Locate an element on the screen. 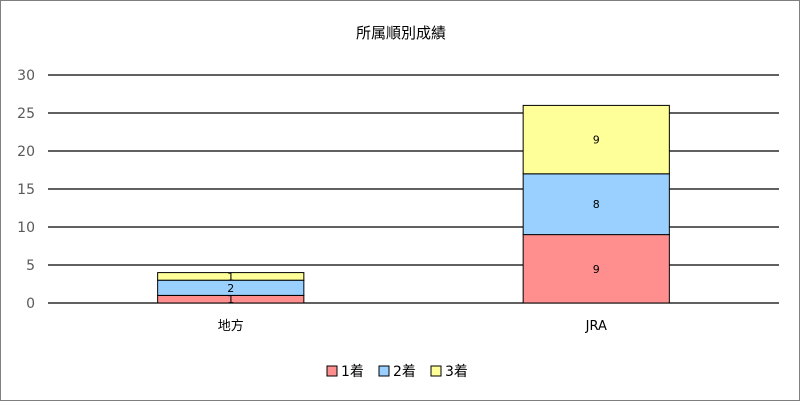 The width and height of the screenshot is (800, 402). chart-title: 所属順別成績 is located at coordinates (401, 33).